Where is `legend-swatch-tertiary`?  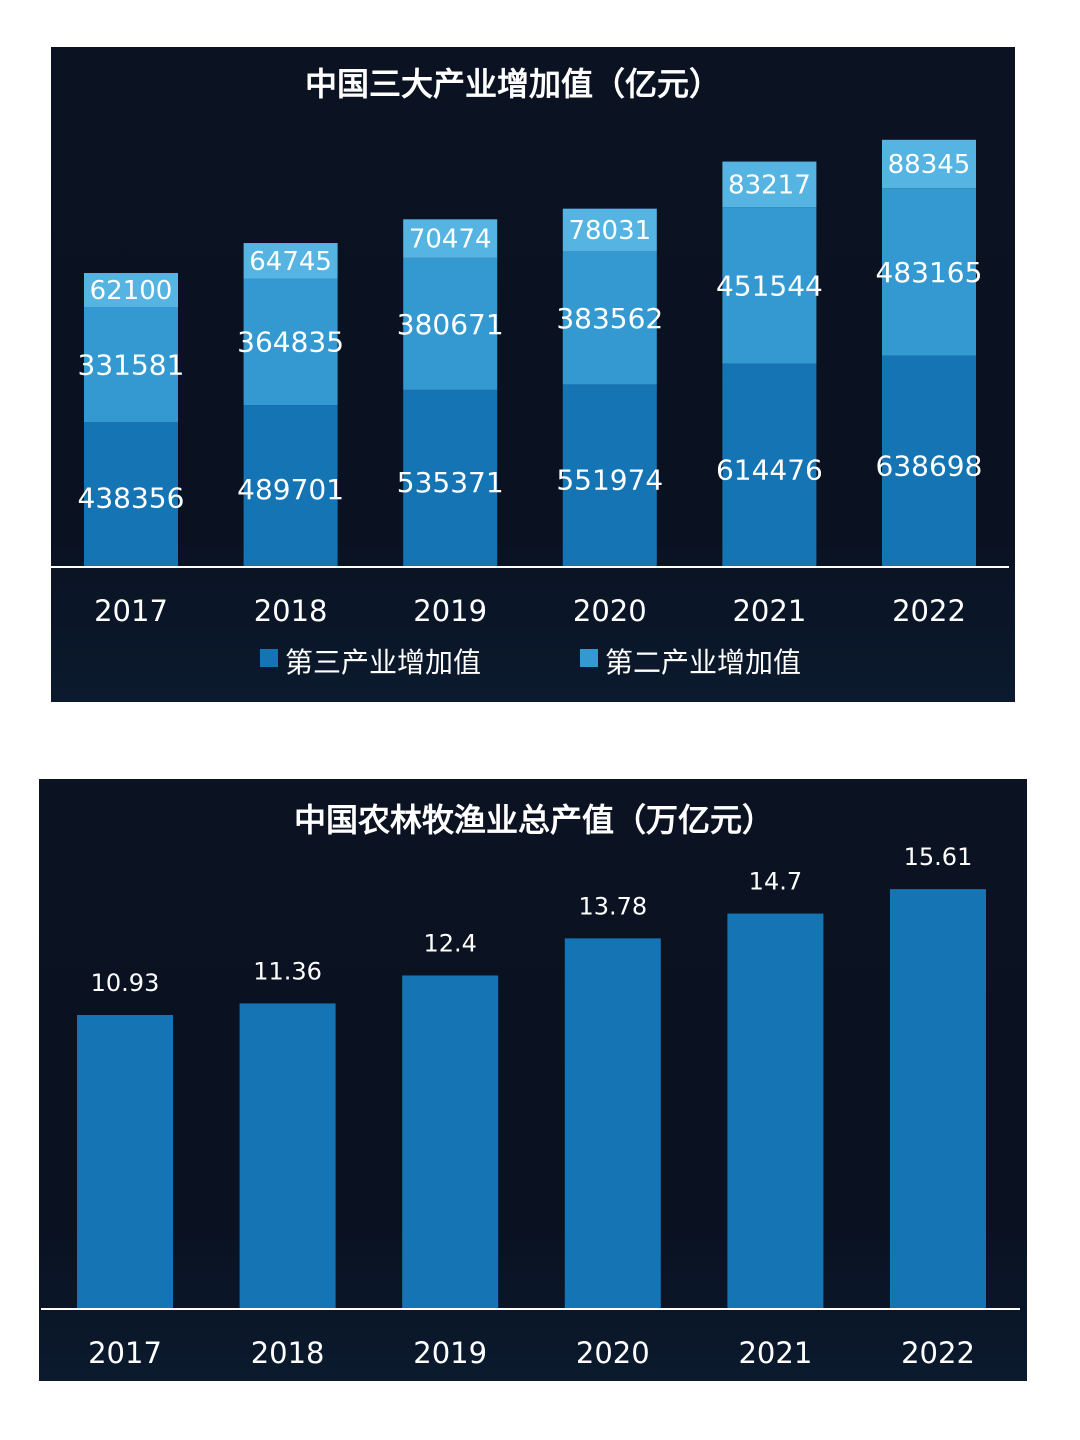 legend-swatch-tertiary is located at coordinates (269, 658).